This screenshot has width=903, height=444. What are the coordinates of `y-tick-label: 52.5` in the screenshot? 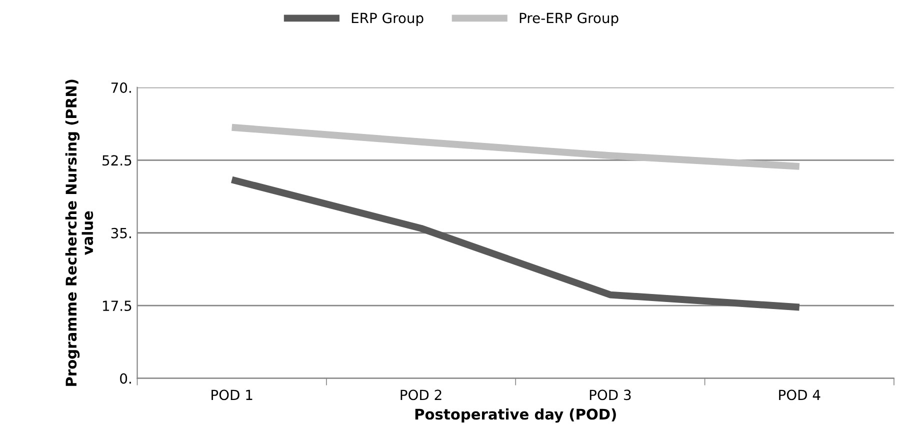 It's located at (117, 160).